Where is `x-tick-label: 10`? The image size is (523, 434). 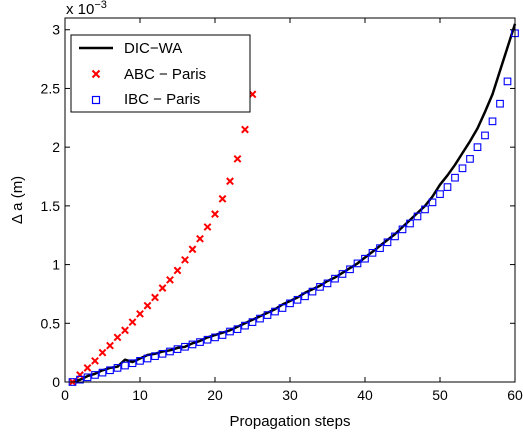
x-tick-label: 10 is located at coordinates (140, 395).